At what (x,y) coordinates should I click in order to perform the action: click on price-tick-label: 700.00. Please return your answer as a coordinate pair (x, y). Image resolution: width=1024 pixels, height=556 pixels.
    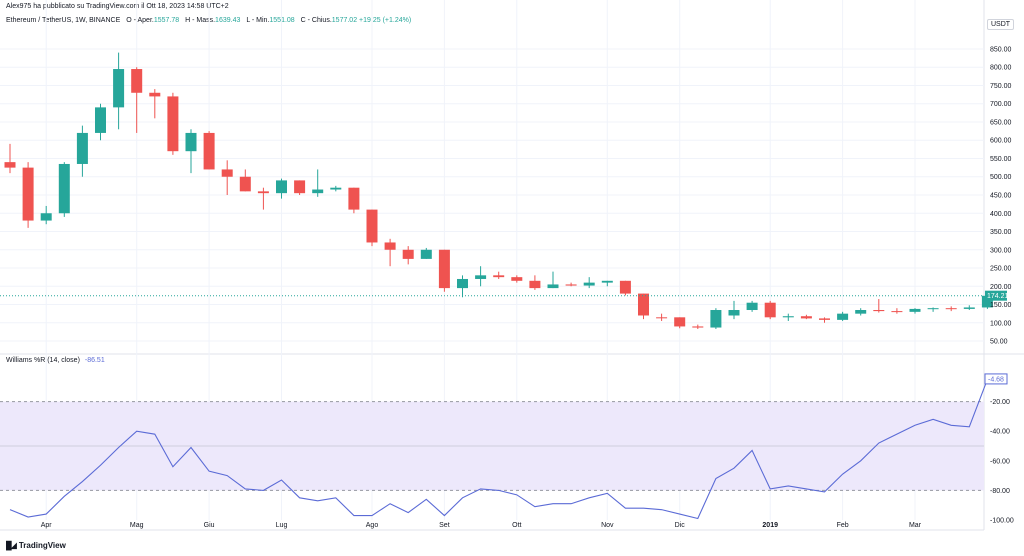
    Looking at the image, I should click on (1001, 104).